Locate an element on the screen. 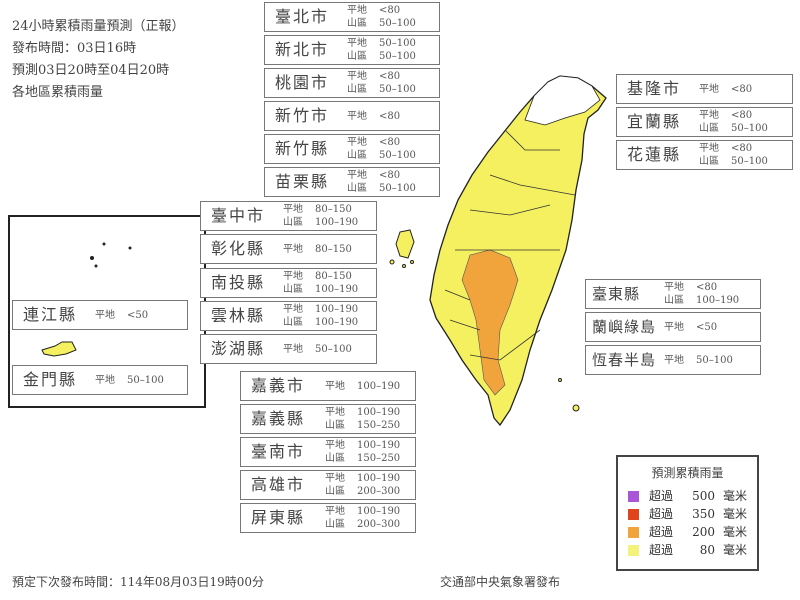 The height and width of the screenshot is (600, 800). matsu-islands is located at coordinates (111, 255).